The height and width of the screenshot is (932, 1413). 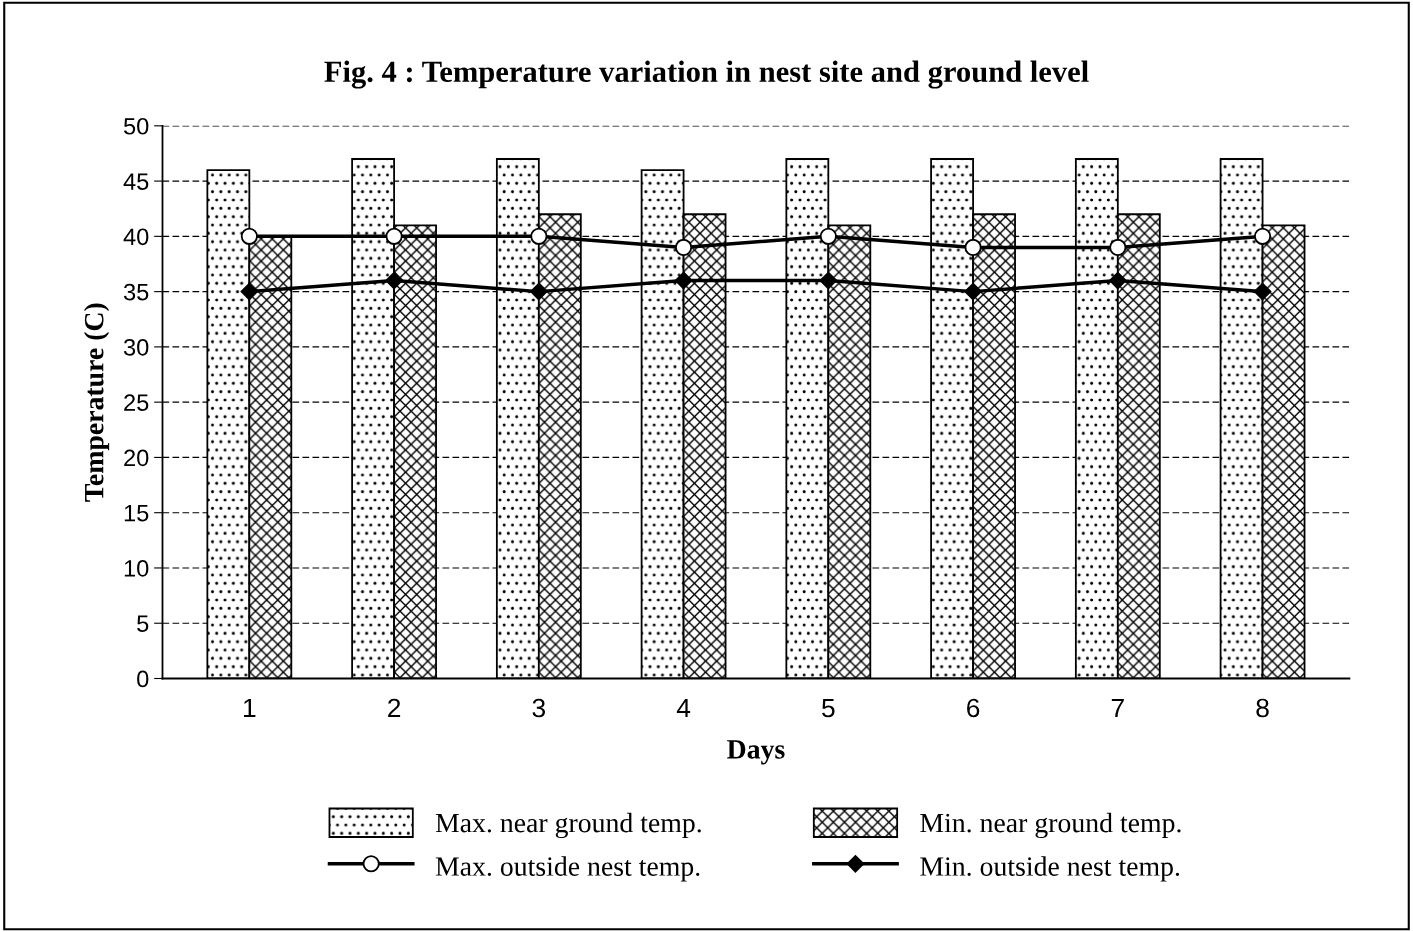 What do you see at coordinates (539, 708) in the screenshot?
I see `x-tick-label: 3` at bounding box center [539, 708].